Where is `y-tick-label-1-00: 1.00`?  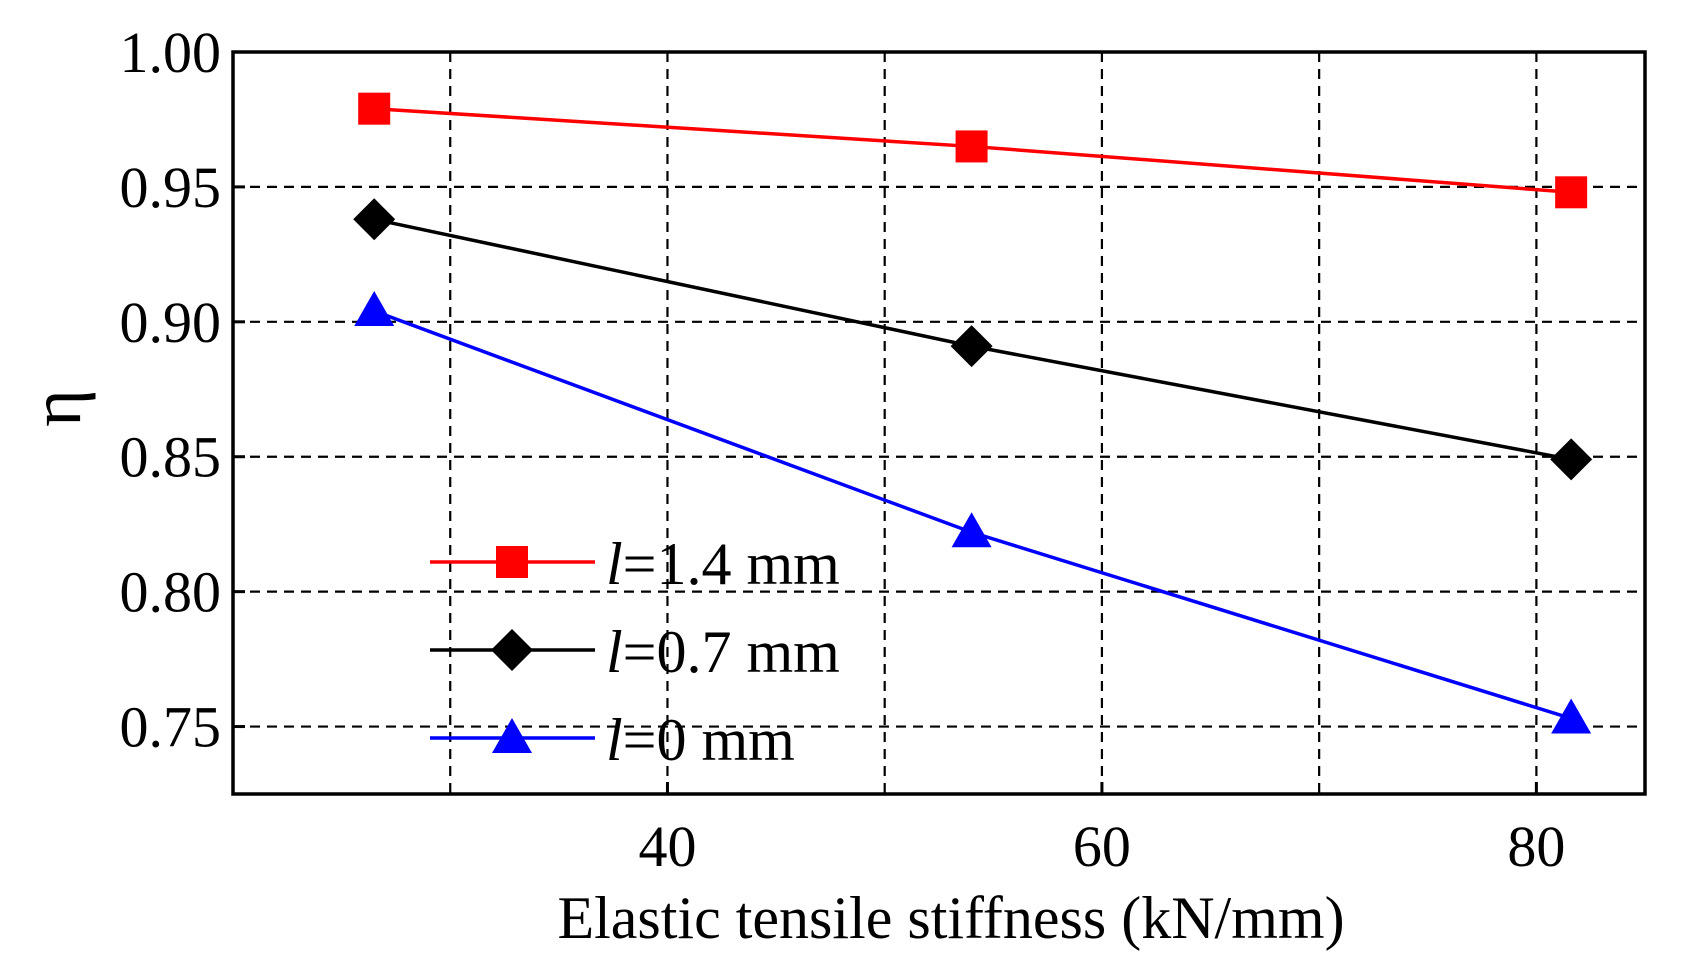 y-tick-label-1-00: 1.00 is located at coordinates (171, 52).